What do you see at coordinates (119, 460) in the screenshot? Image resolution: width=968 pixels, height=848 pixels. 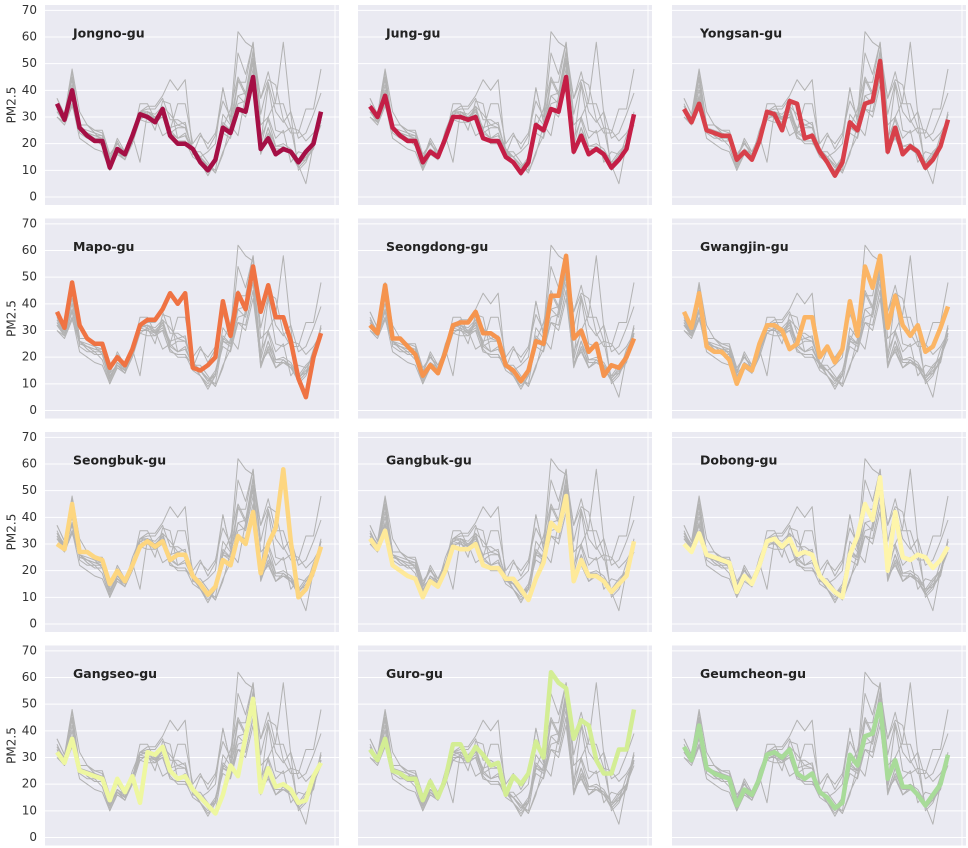 I see `panel-title: Seongbuk-gu` at bounding box center [119, 460].